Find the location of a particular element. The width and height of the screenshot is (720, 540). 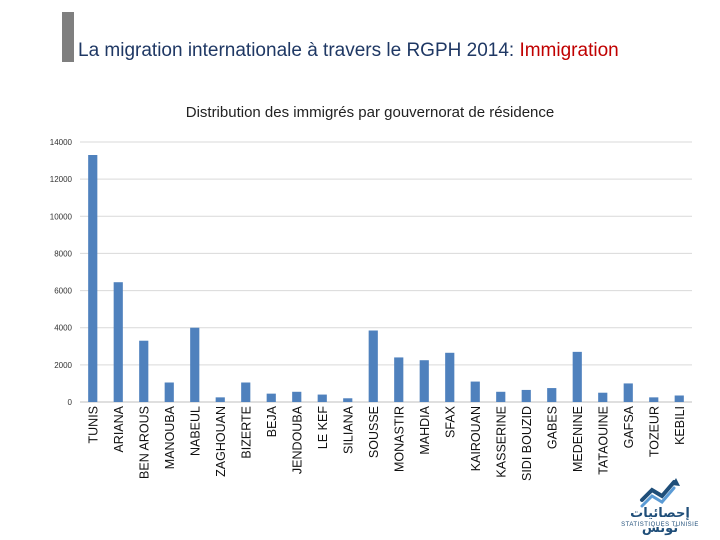

x-tick-label: KAIROUAN is located at coordinates (476, 438).